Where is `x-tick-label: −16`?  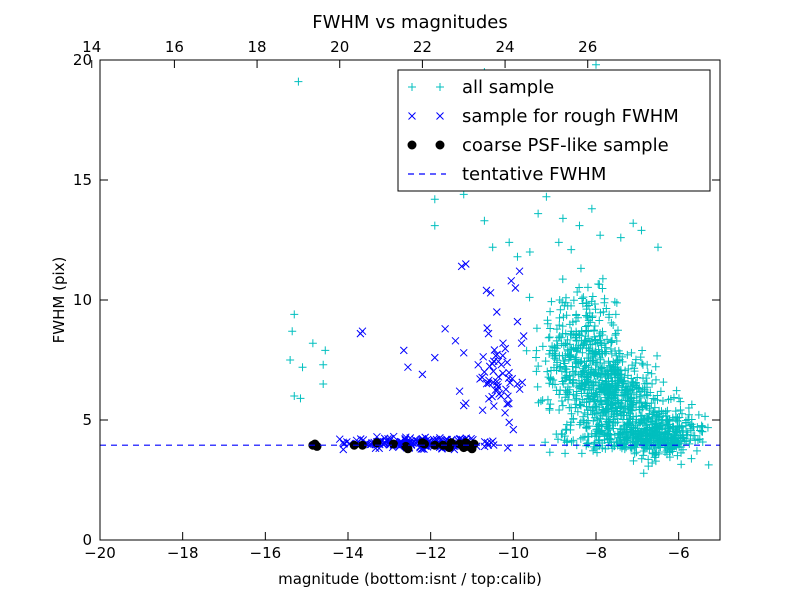
x-tick-label: −16 is located at coordinates (266, 553).